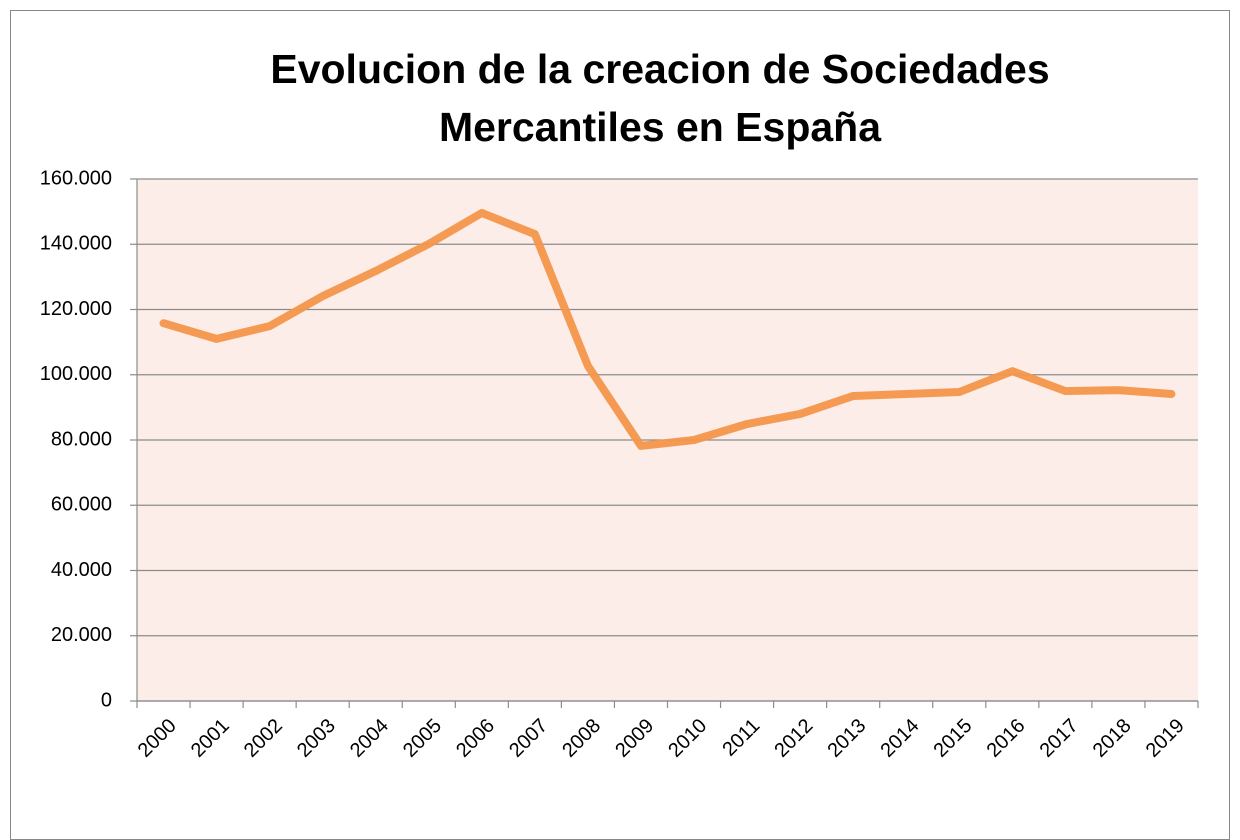  Describe the element at coordinates (76, 309) in the screenshot. I see `y-tick-label: 120.000` at that location.